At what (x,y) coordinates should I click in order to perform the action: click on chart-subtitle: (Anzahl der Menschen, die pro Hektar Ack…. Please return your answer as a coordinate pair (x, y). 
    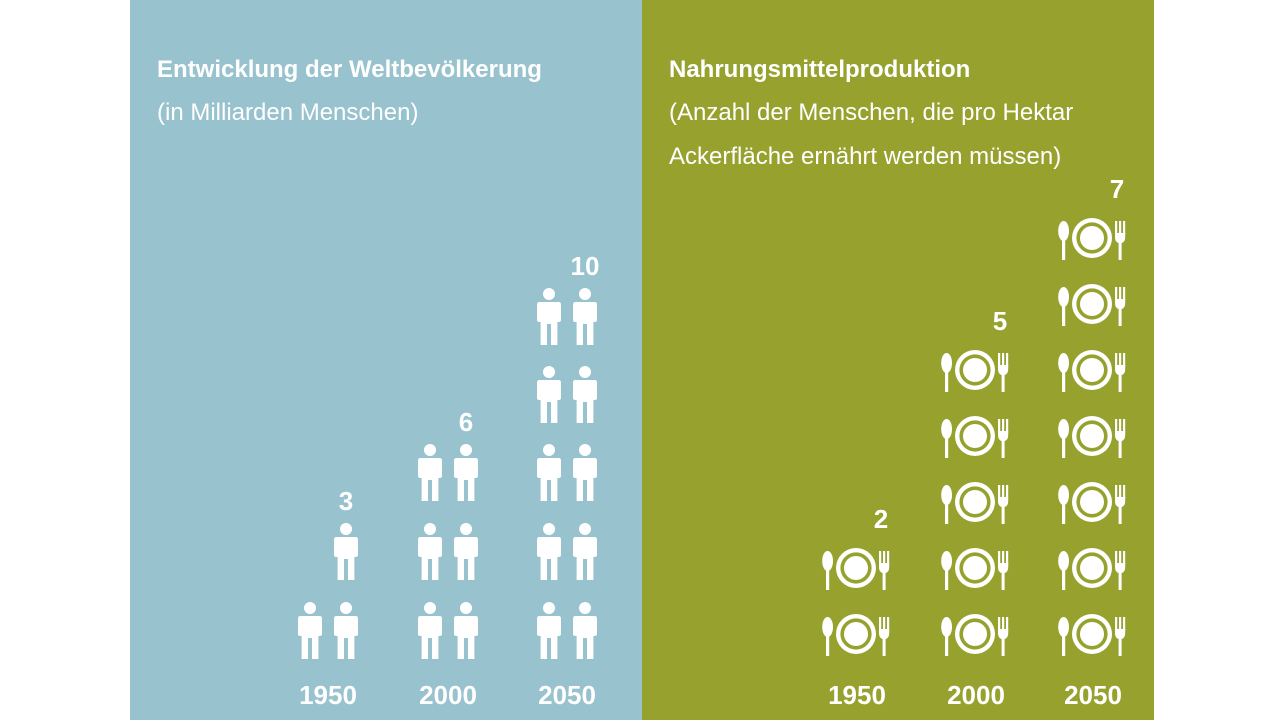
    Looking at the image, I should click on (871, 134).